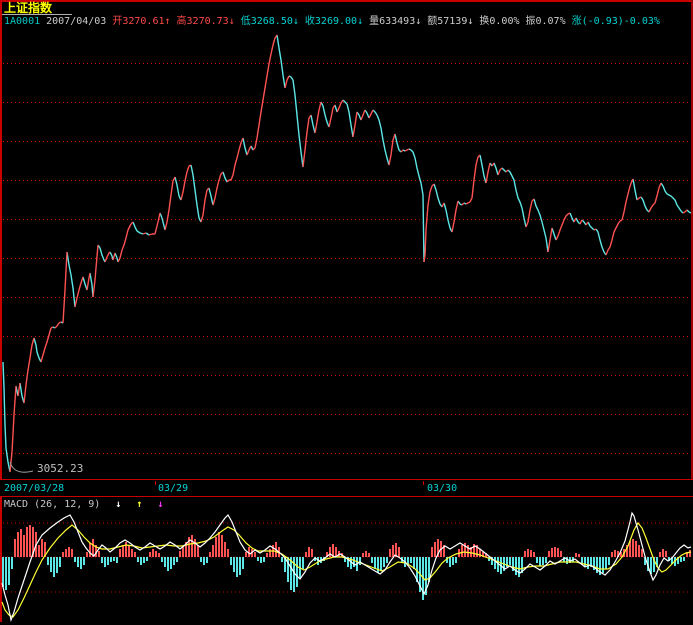 This screenshot has height=625, width=693. I want to click on white-down-arrow-icon: ↓, so click(118, 504).